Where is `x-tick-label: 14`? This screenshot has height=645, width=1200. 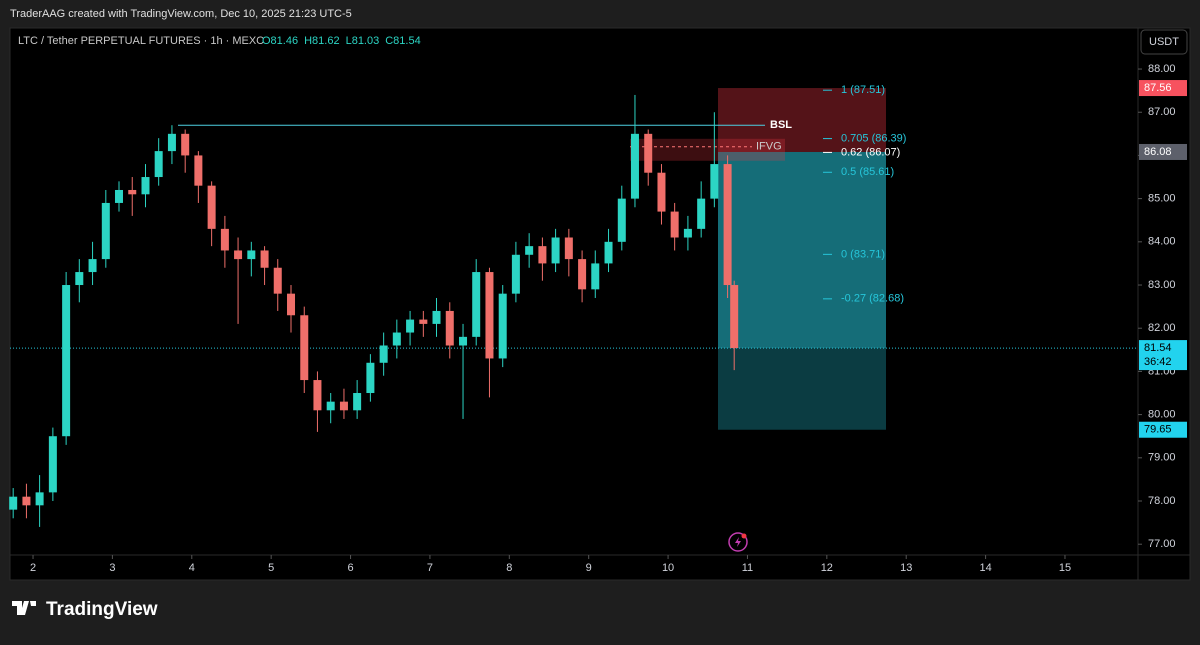 x-tick-label: 14 is located at coordinates (985, 568).